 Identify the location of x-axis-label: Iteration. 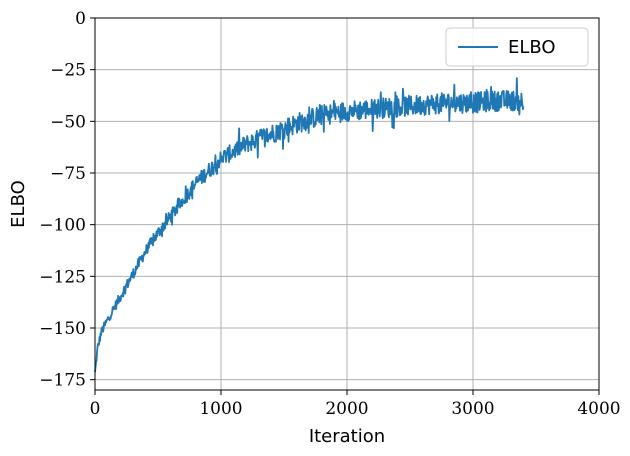
(347, 436).